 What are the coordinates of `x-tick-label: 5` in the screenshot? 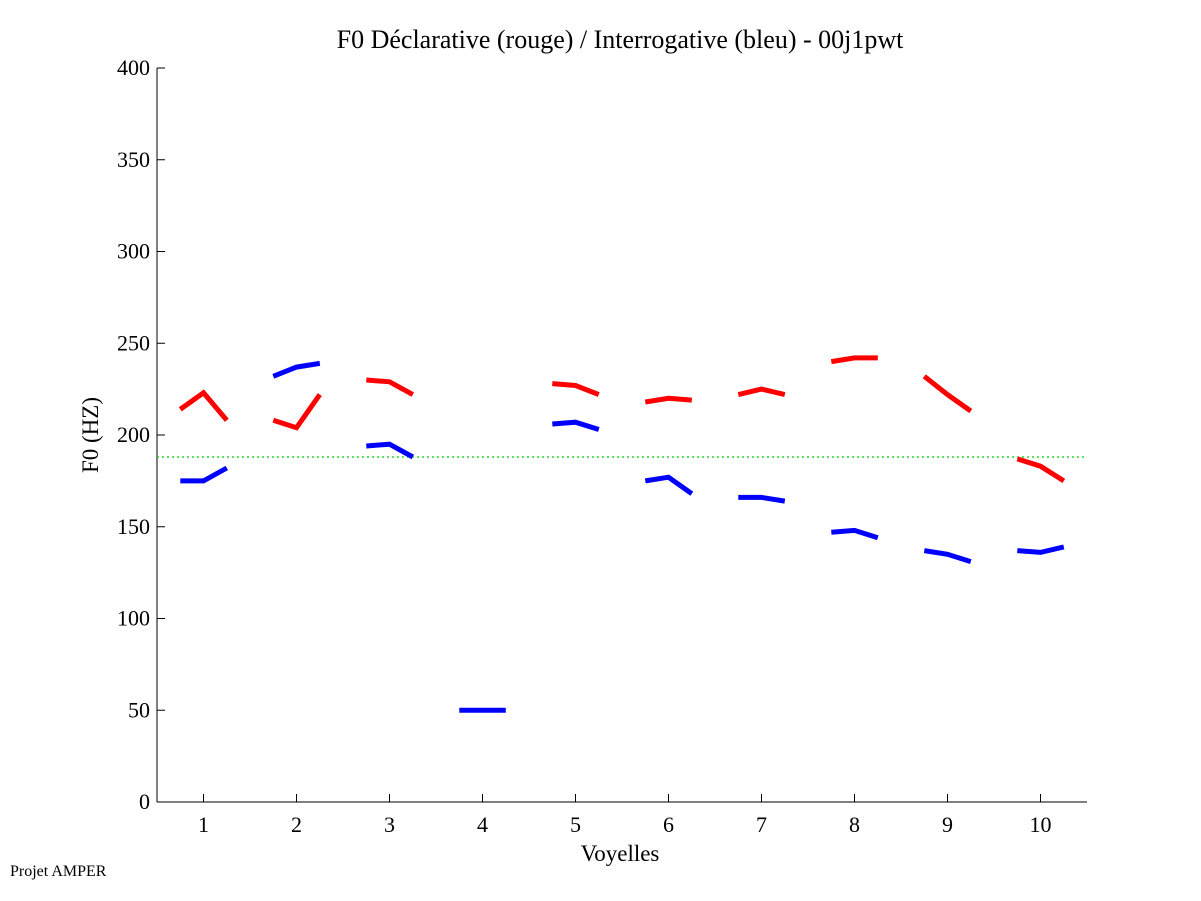 It's located at (575, 824).